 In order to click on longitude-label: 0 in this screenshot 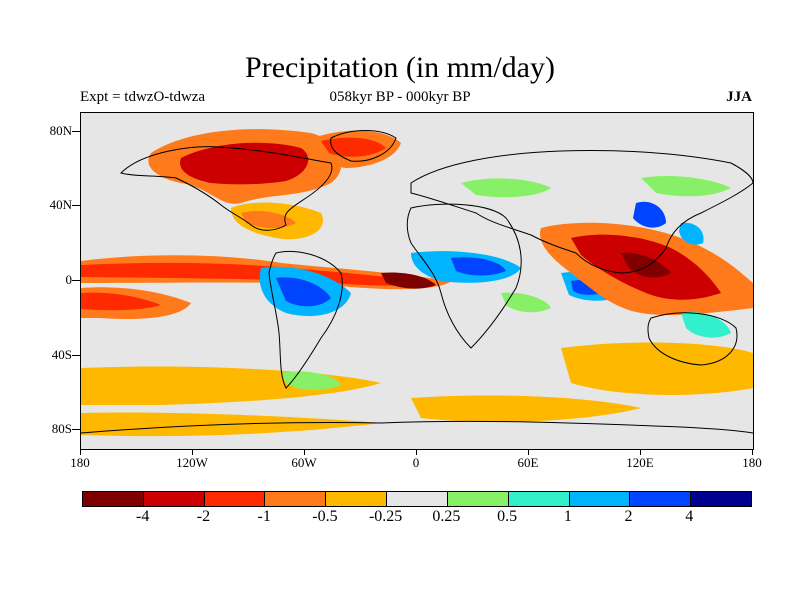, I will do `click(416, 462)`.